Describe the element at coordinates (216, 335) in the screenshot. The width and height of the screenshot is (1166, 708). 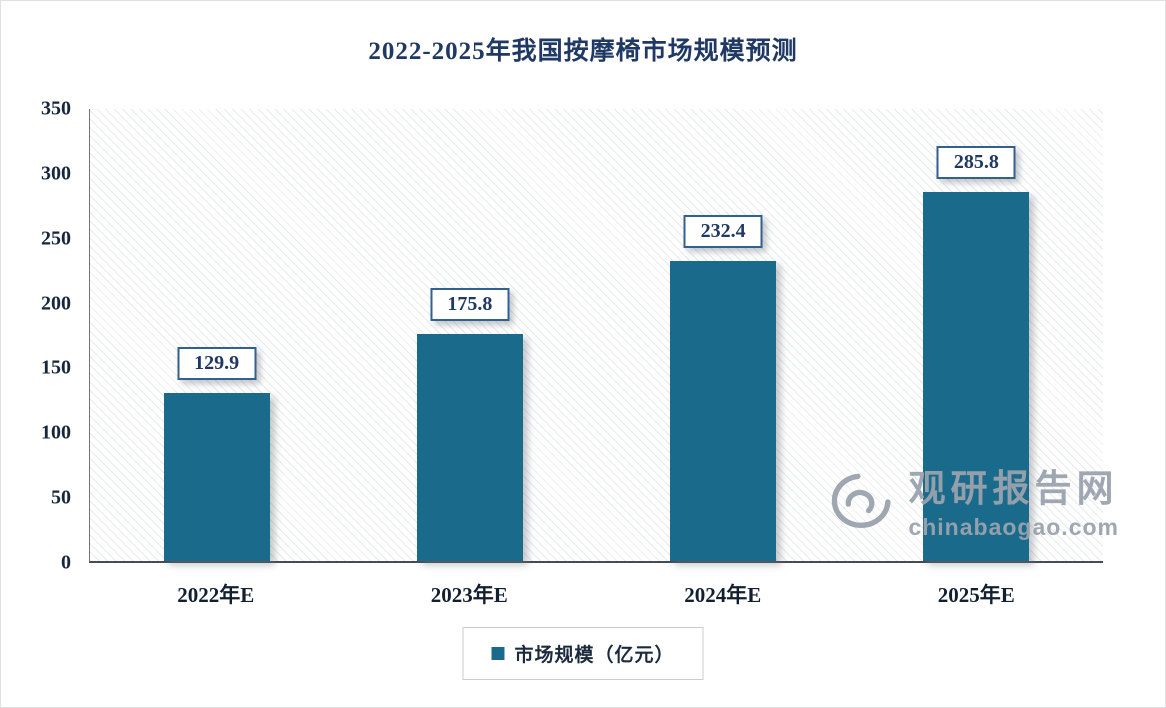
I see `bar-group: 129.9` at that location.